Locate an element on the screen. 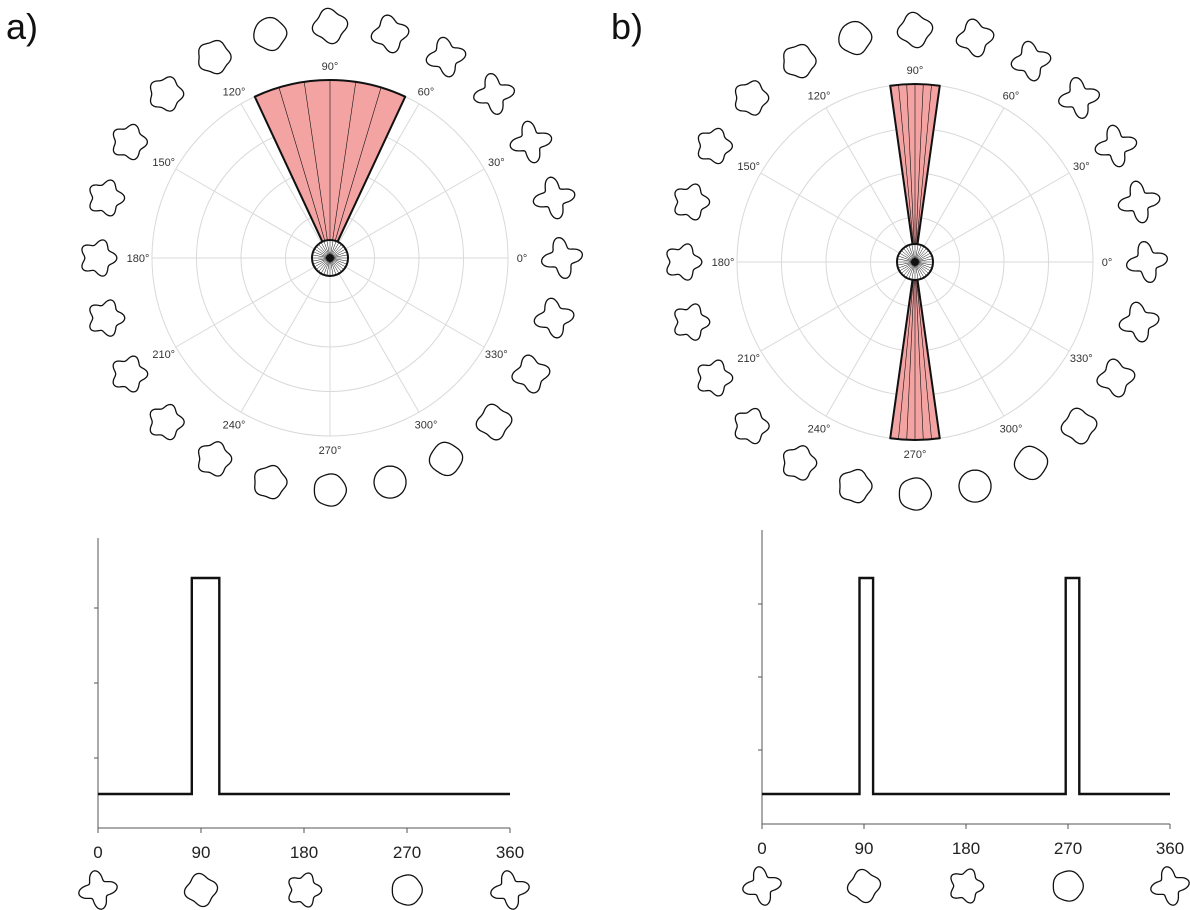 This screenshot has width=1190, height=910. panel-b-label: b) is located at coordinates (627, 26).